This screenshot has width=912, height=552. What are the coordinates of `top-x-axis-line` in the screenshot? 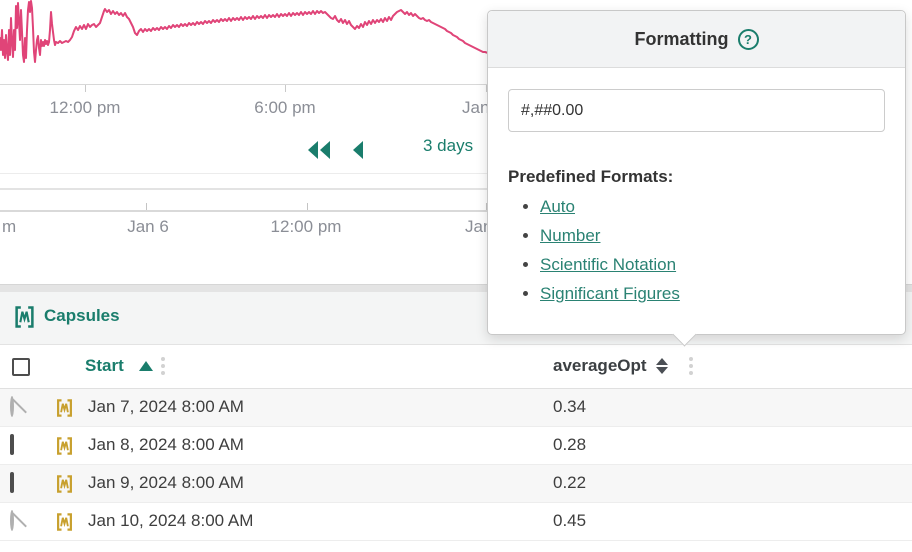 It's located at (453, 84).